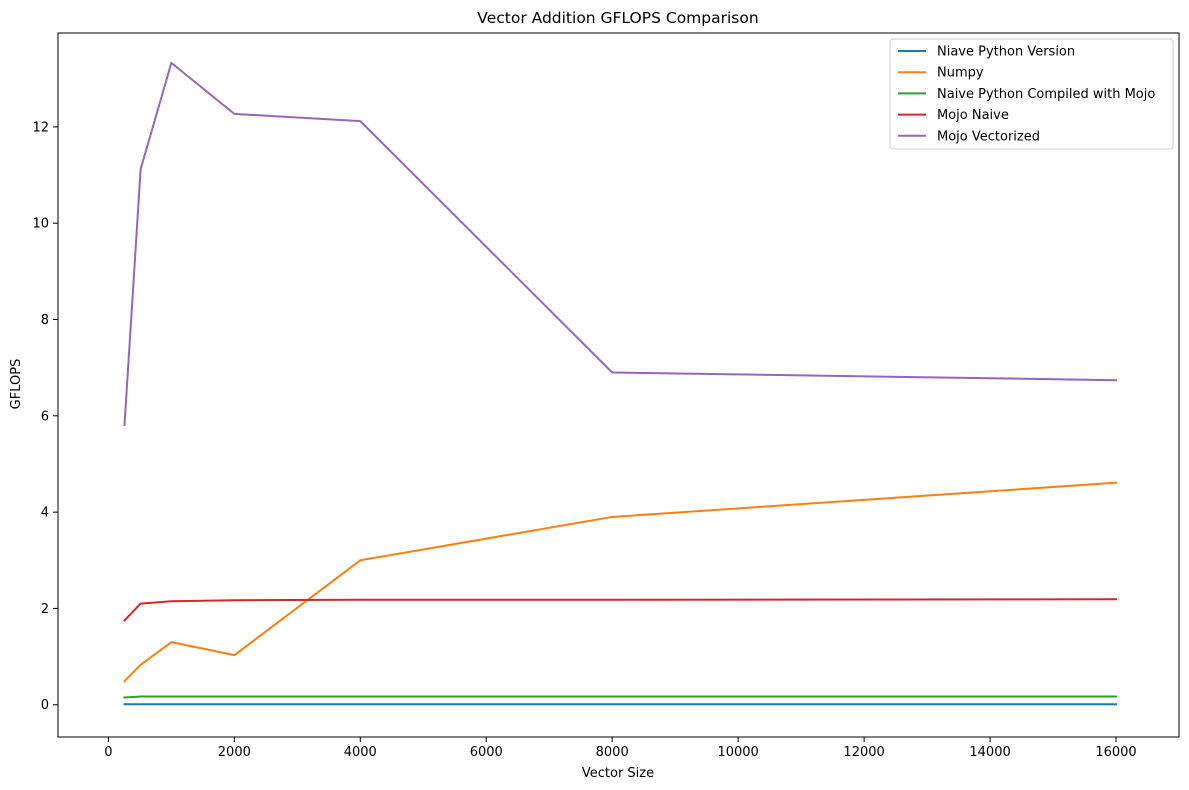 Image resolution: width=1189 pixels, height=790 pixels. I want to click on y-axis: 0 2 4 6 8 10 12, so click(45, 416).